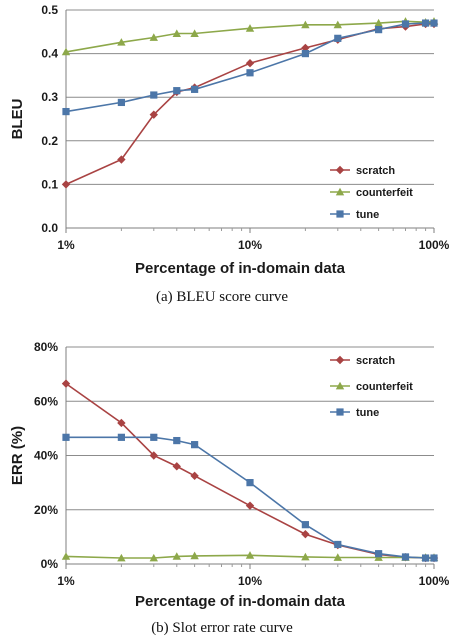  Describe the element at coordinates (46, 456) in the screenshot. I see `y-tick-label: 40%` at that location.